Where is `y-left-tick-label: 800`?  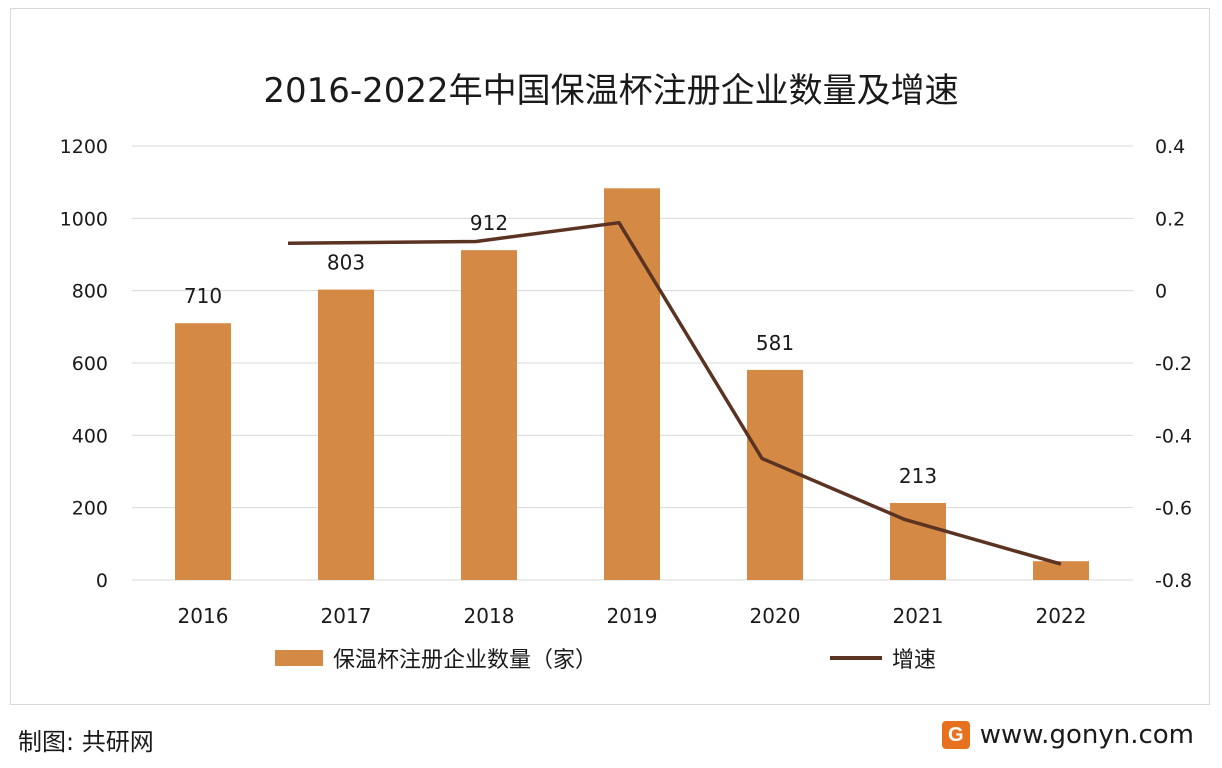 y-left-tick-label: 800 is located at coordinates (90, 292).